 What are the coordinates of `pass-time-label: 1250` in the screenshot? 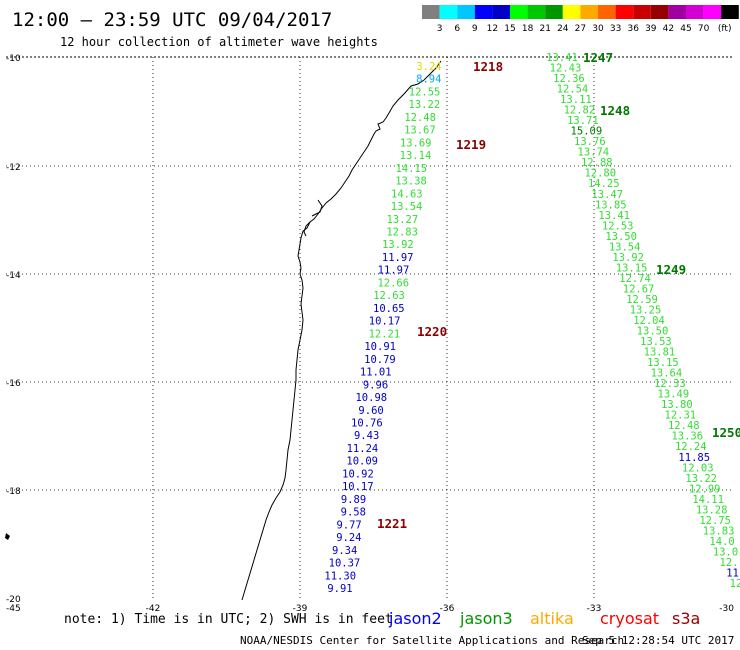 It's located at (726, 432).